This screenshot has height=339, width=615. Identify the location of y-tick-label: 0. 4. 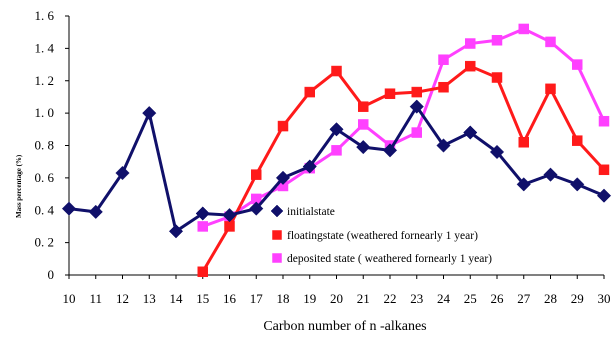
(45, 209).